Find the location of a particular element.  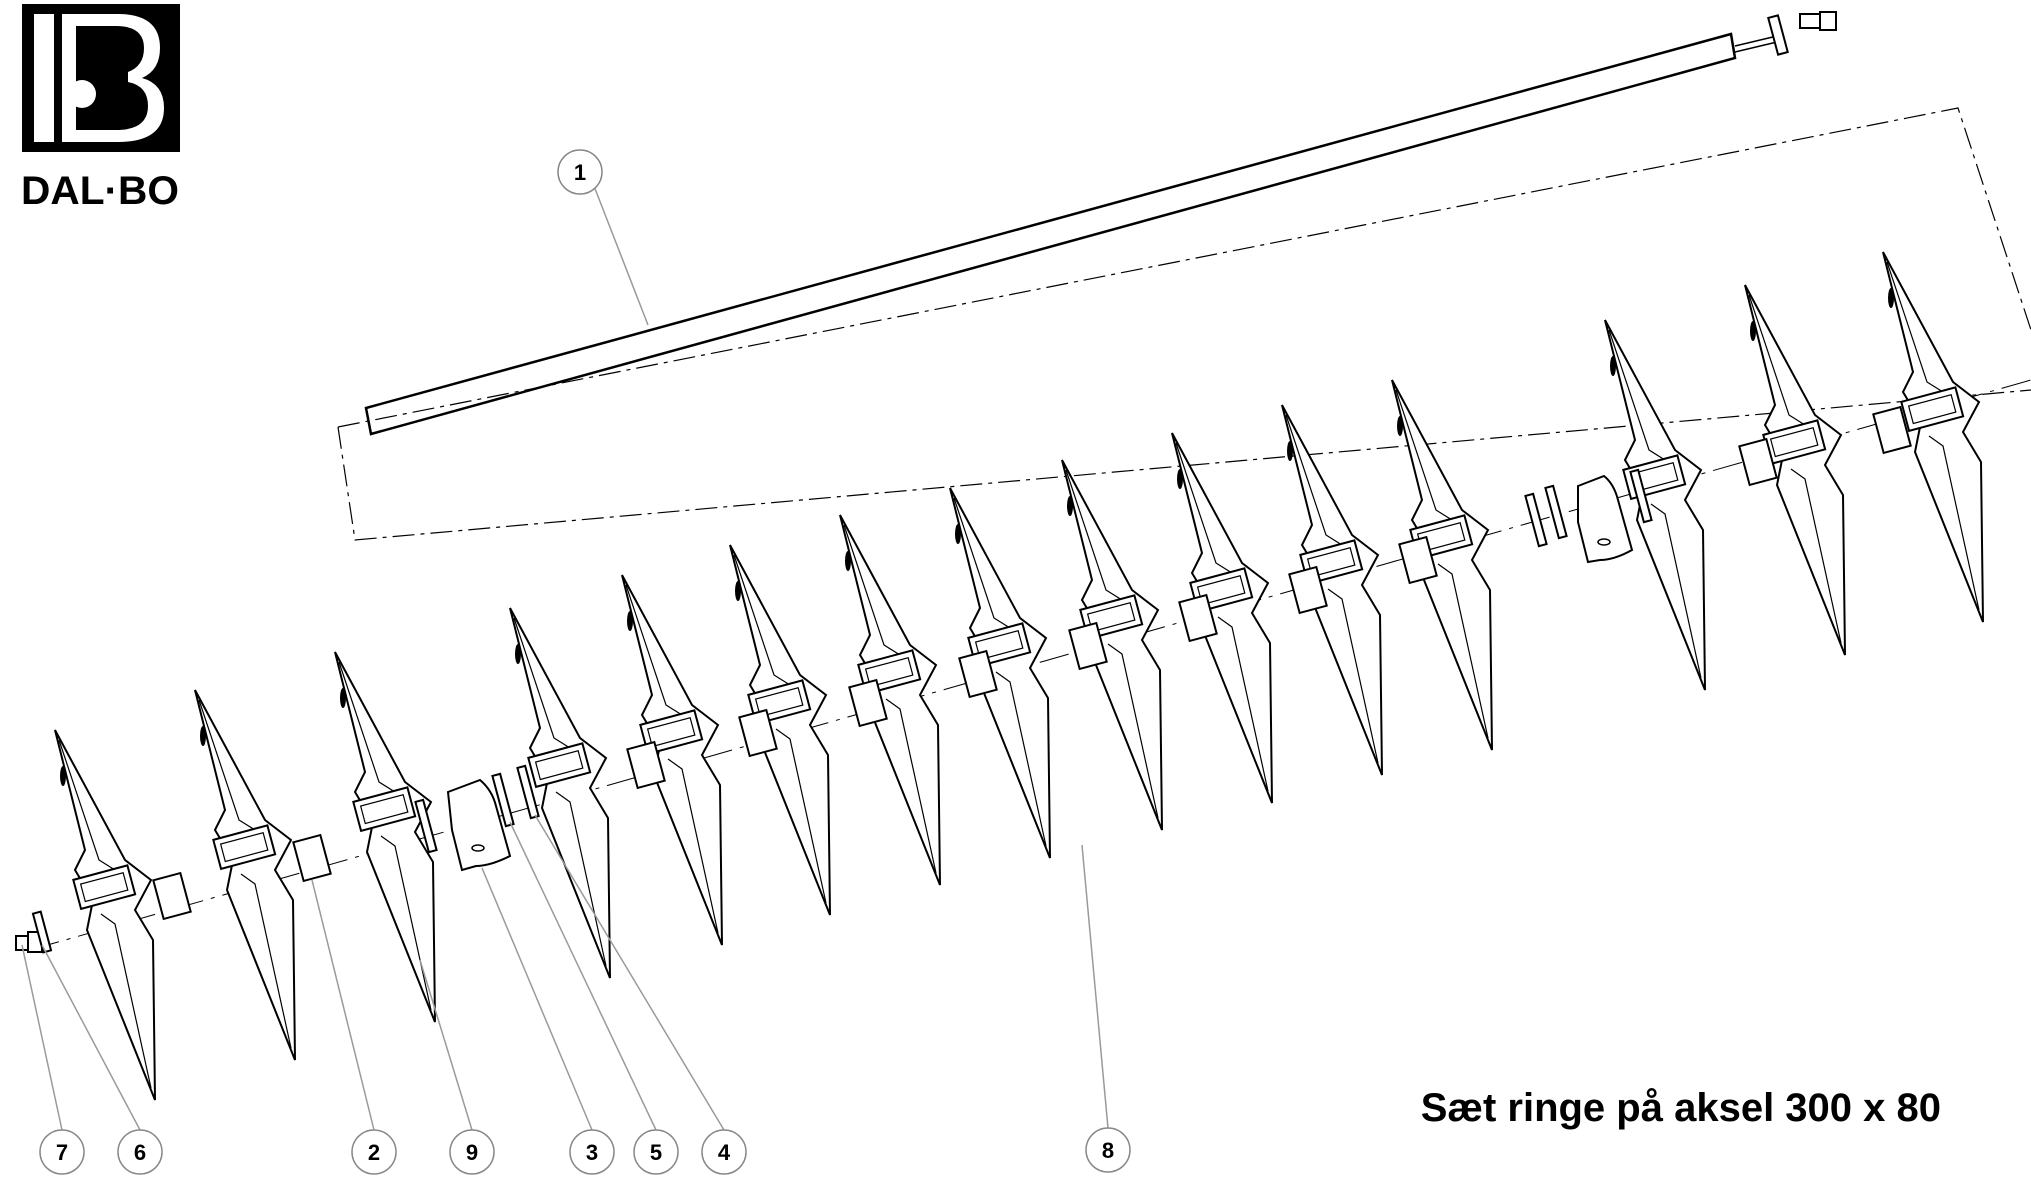

callout-number: 1 is located at coordinates (580, 172).